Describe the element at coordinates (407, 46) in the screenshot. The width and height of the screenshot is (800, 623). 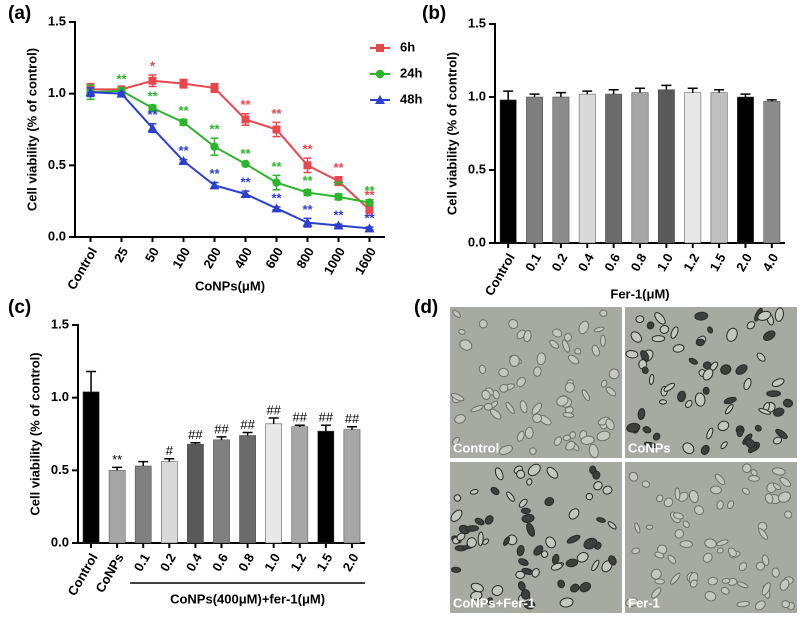
I see `legend-label: 6h` at that location.